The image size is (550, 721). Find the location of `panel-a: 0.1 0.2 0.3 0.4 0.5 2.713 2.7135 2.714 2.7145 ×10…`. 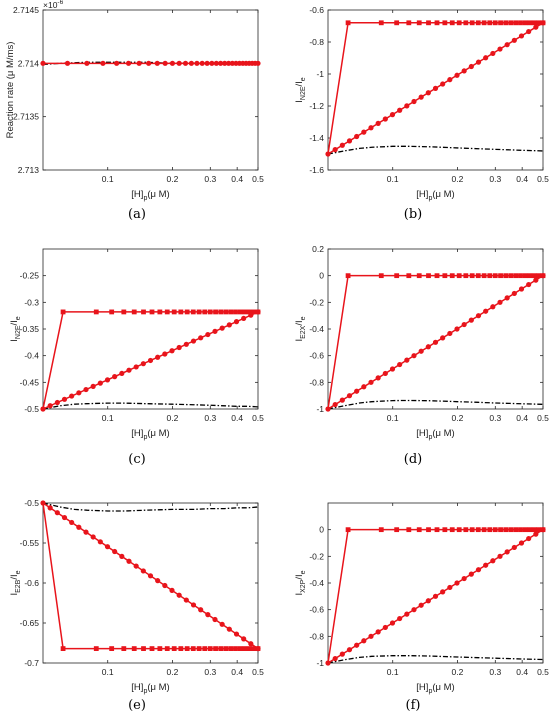

panel-a: 0.1 0.2 0.3 0.4 0.5 2.713 2.7135 2.714 2.7145 ×10… is located at coordinates (134, 111).